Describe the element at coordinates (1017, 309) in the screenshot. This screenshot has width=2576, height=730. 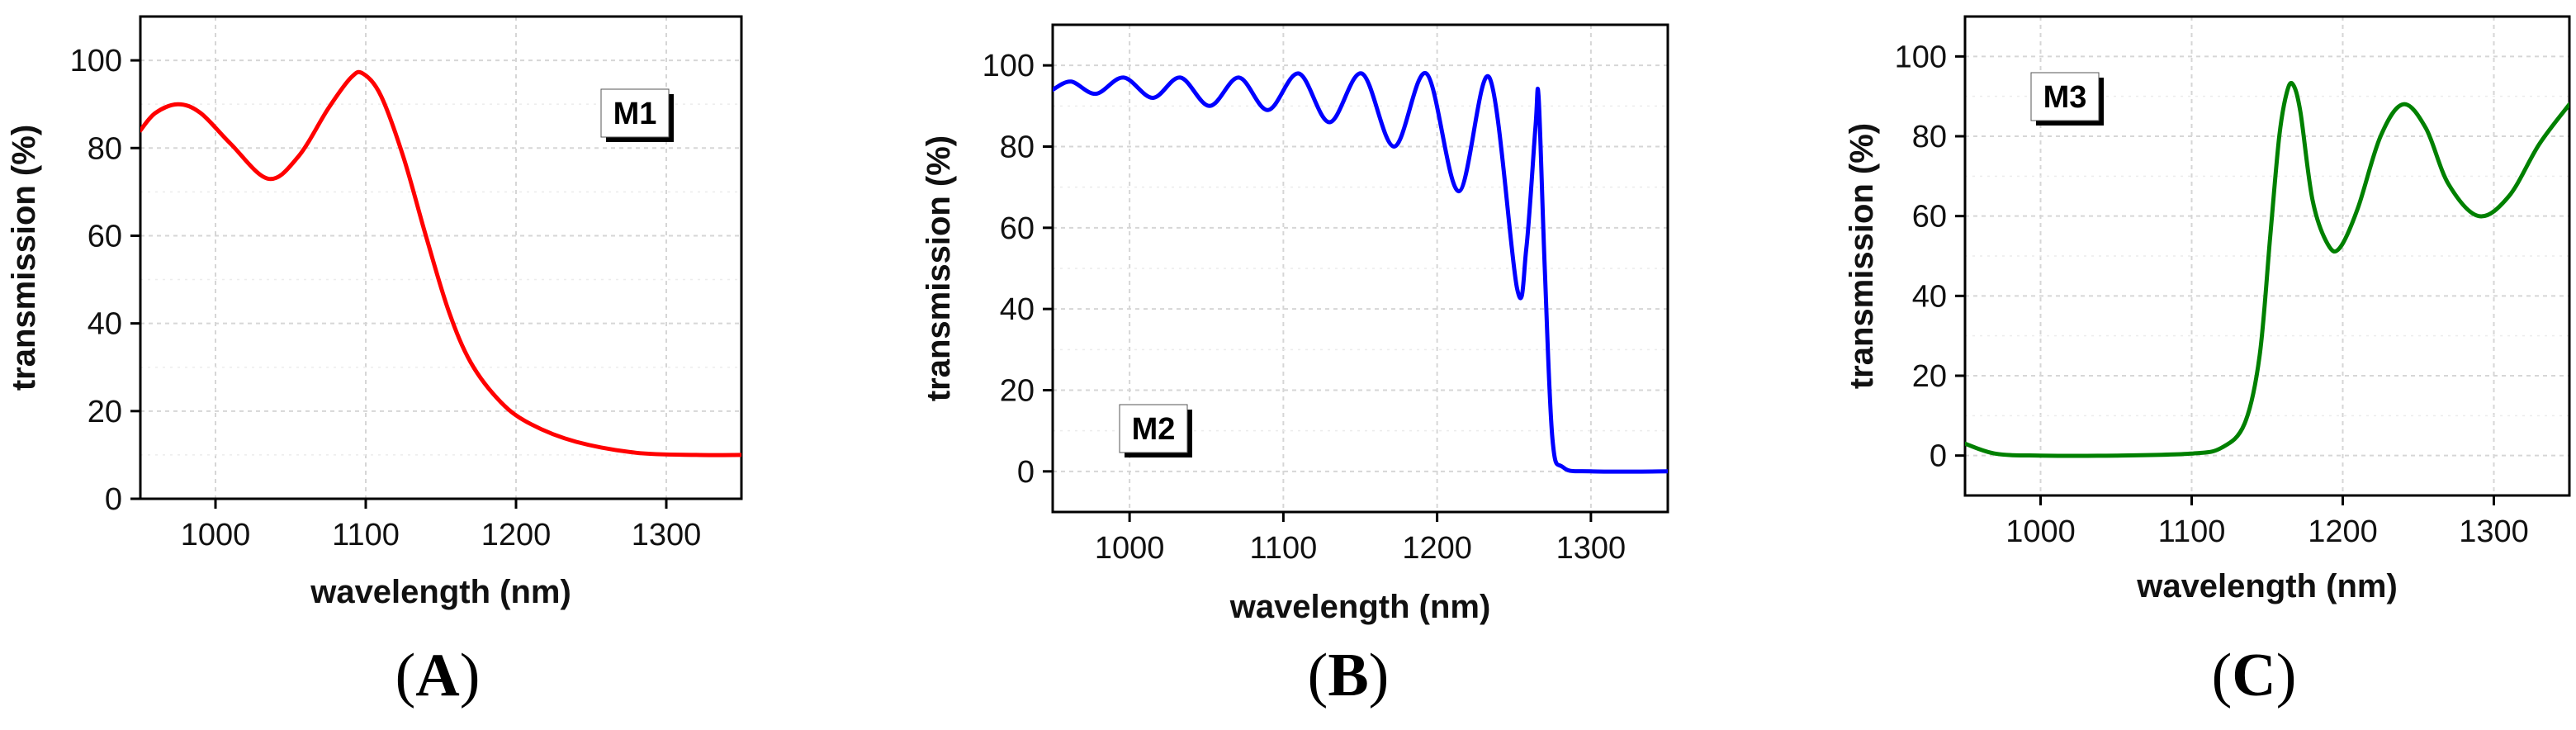
I see `panel-b-ytick-label-40: 40` at that location.